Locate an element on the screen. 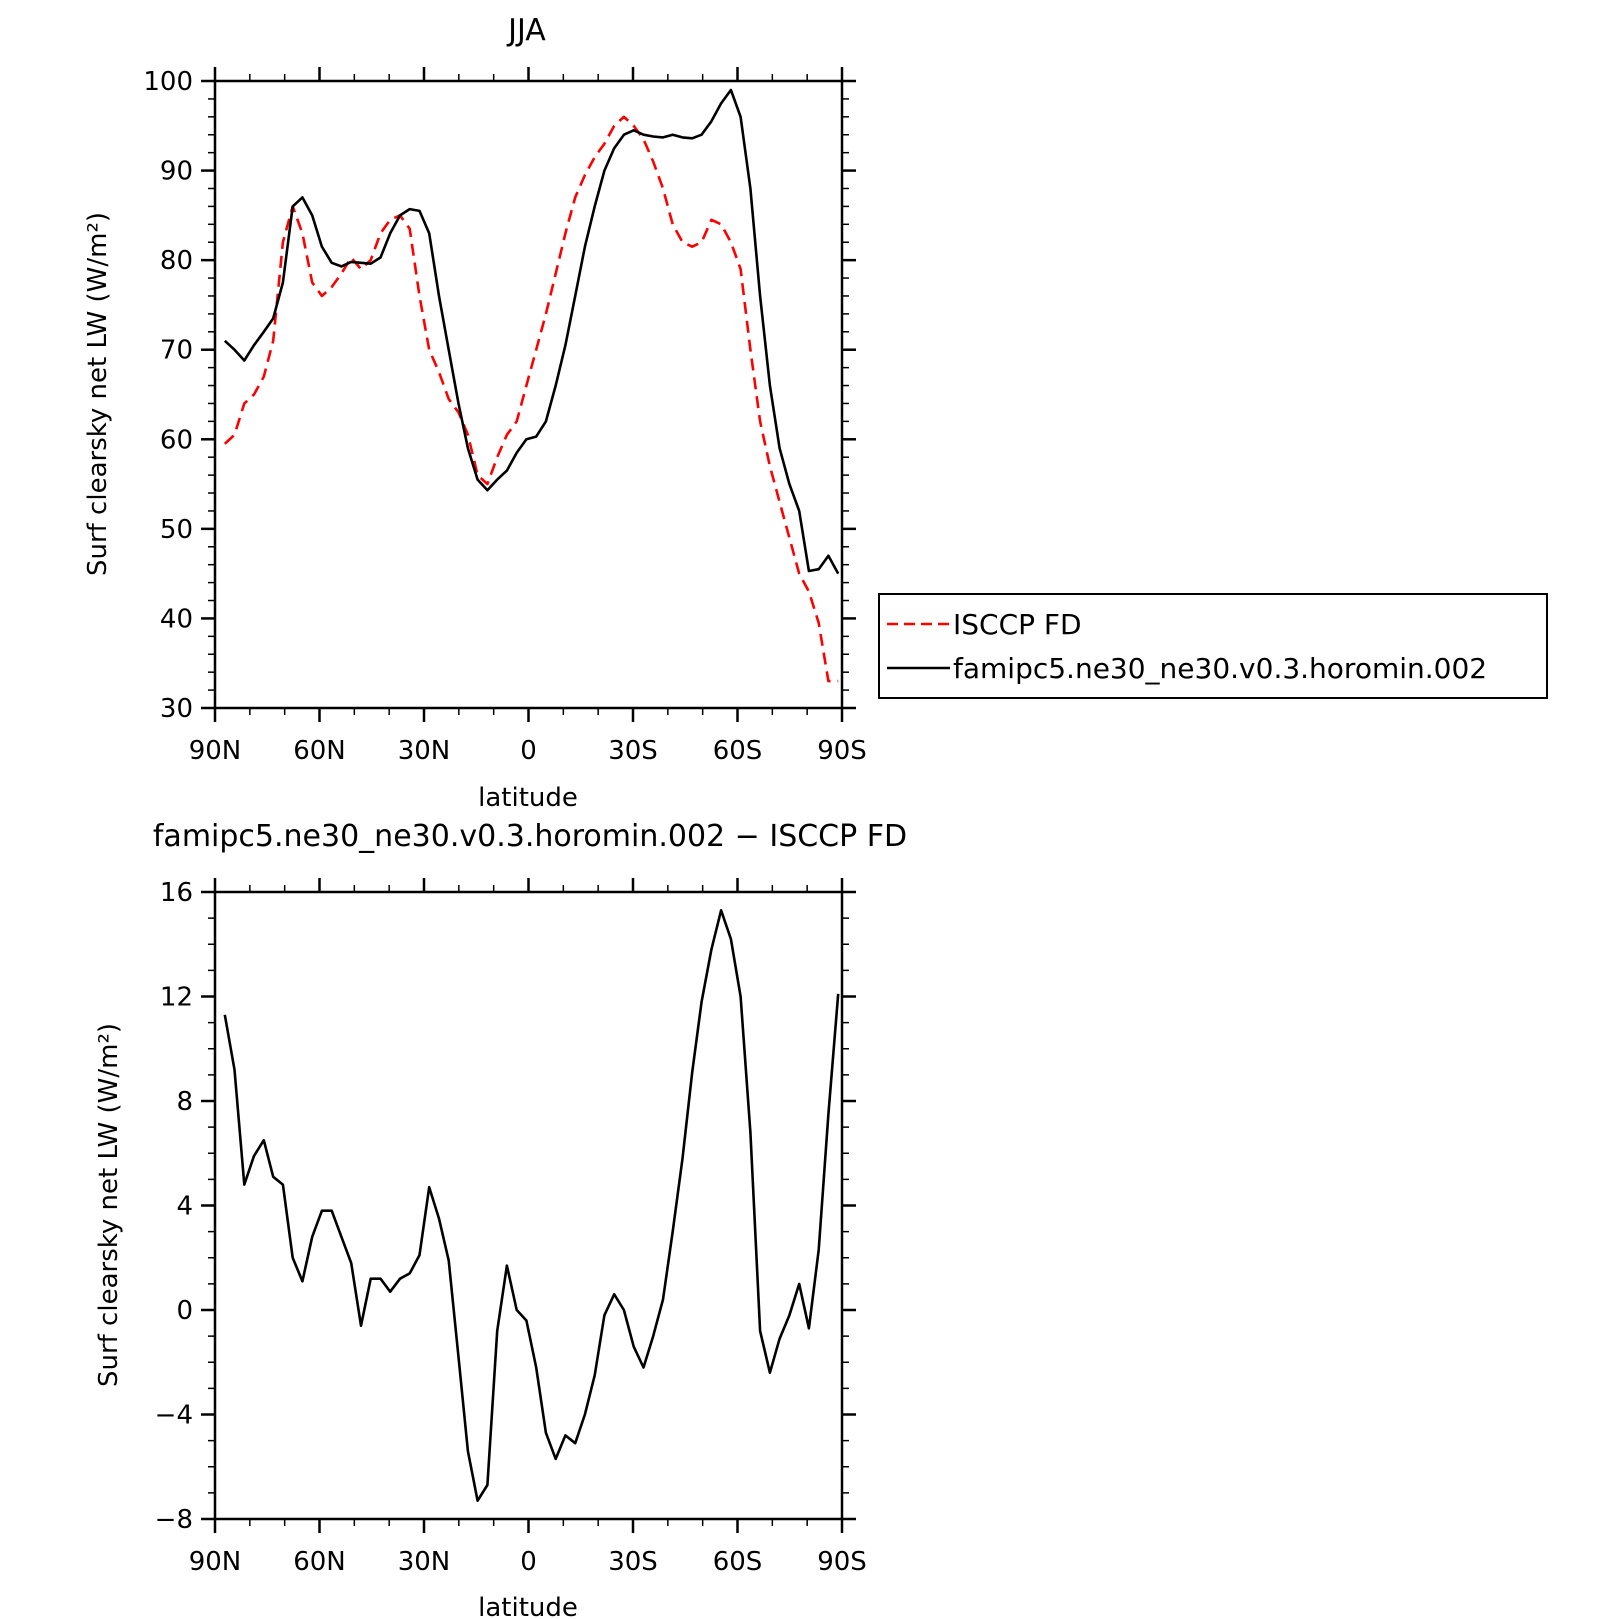 The image size is (1616, 1619). bottom-y-tick-label: 4 is located at coordinates (184, 1207).